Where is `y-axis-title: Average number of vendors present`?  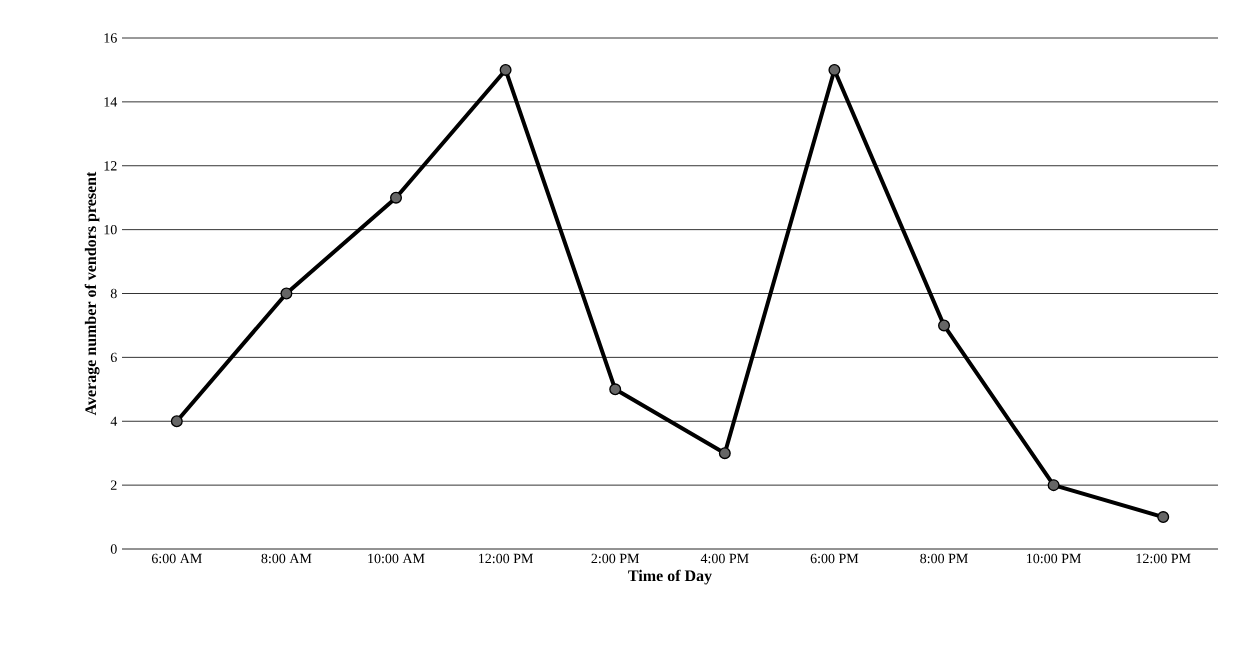
y-axis-title: Average number of vendors present is located at coordinates (92, 293).